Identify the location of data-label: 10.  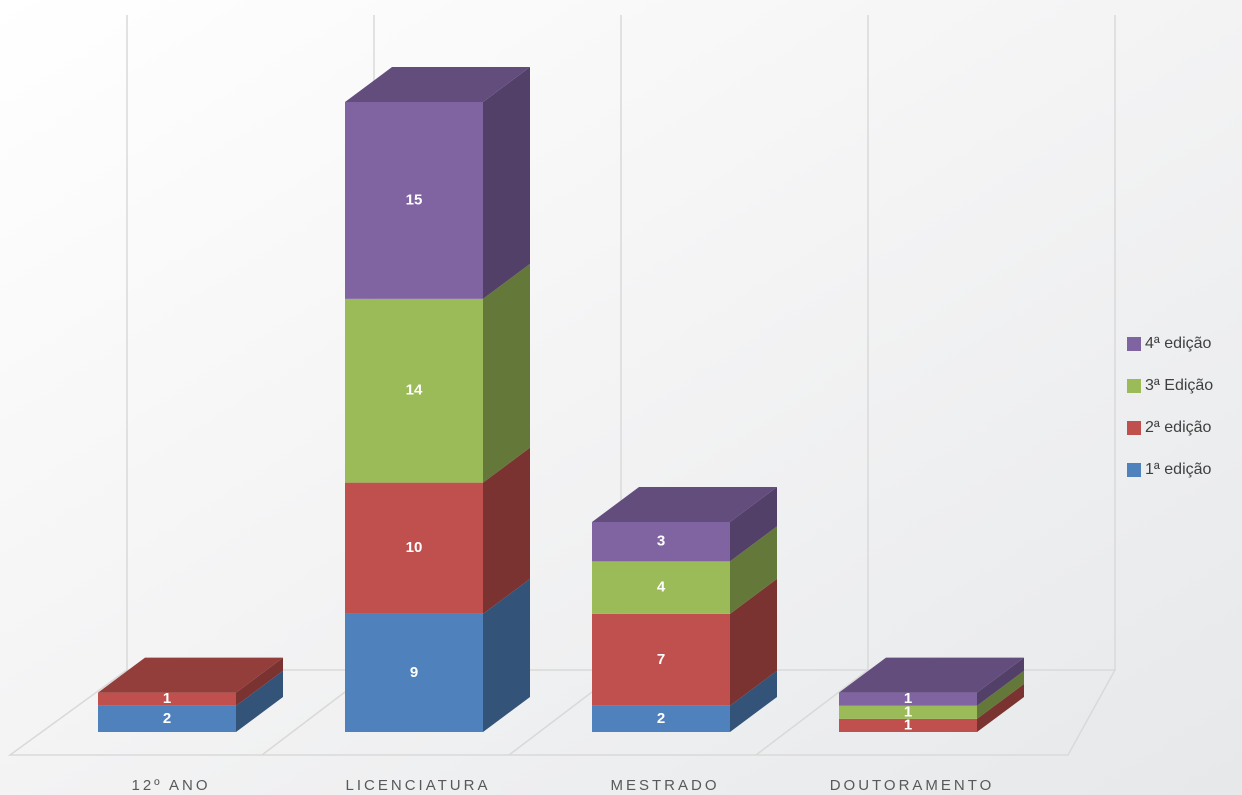
(414, 547).